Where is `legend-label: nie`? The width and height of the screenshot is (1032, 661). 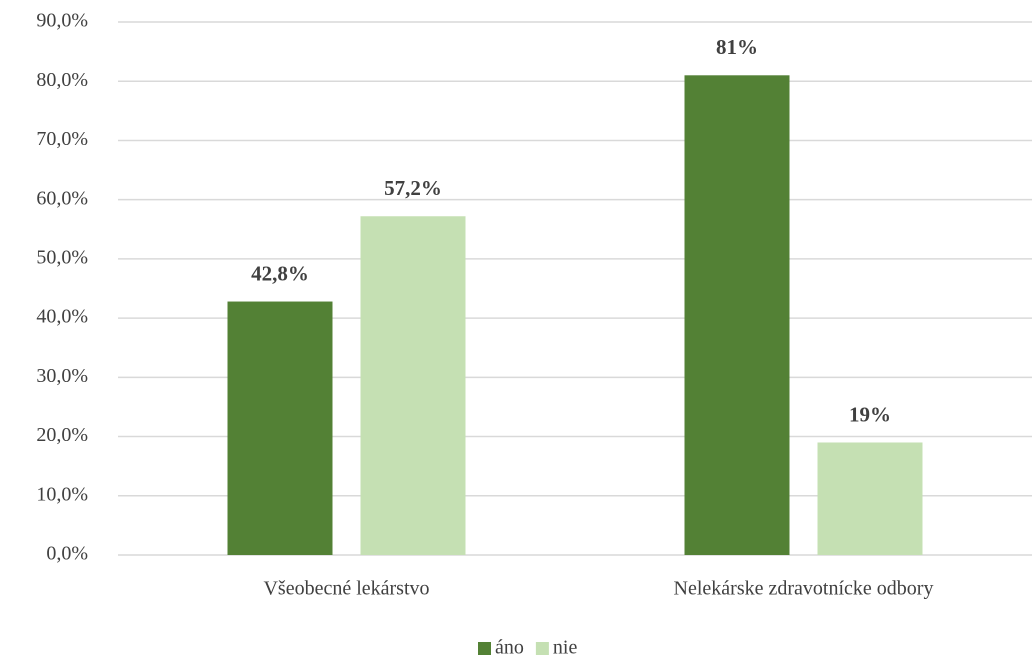
legend-label: nie is located at coordinates (565, 648).